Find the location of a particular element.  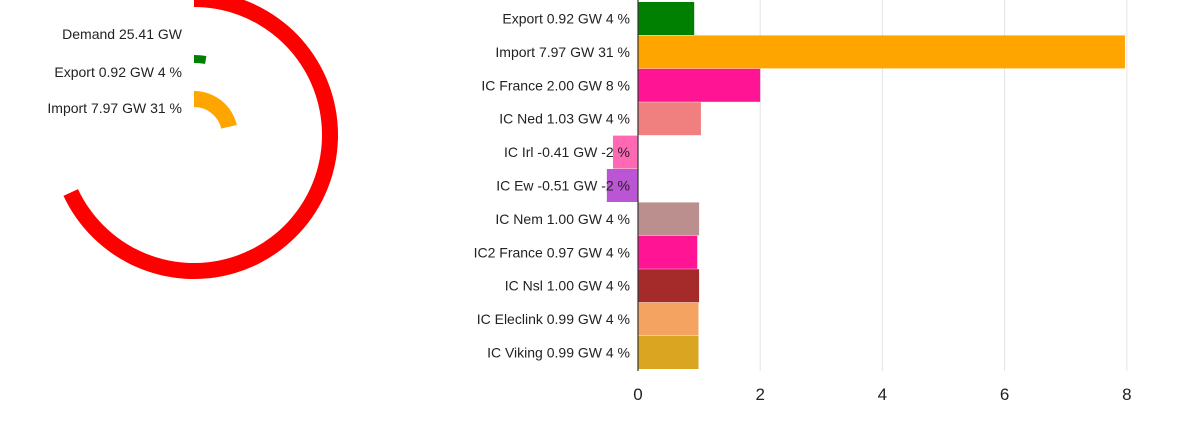

x-tick-label-4: 8 is located at coordinates (1126, 394).